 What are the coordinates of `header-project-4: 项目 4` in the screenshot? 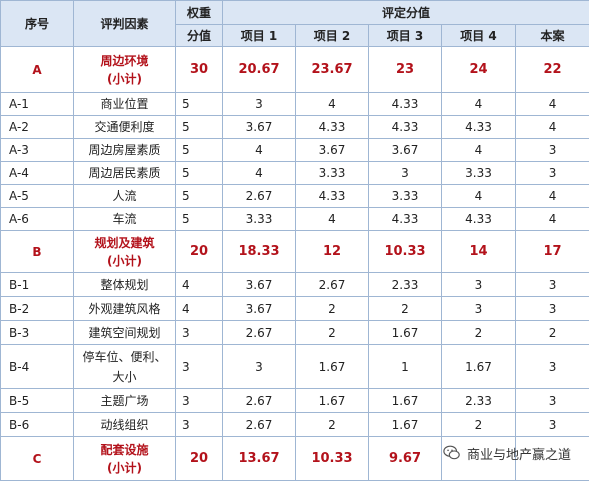 It's located at (479, 36).